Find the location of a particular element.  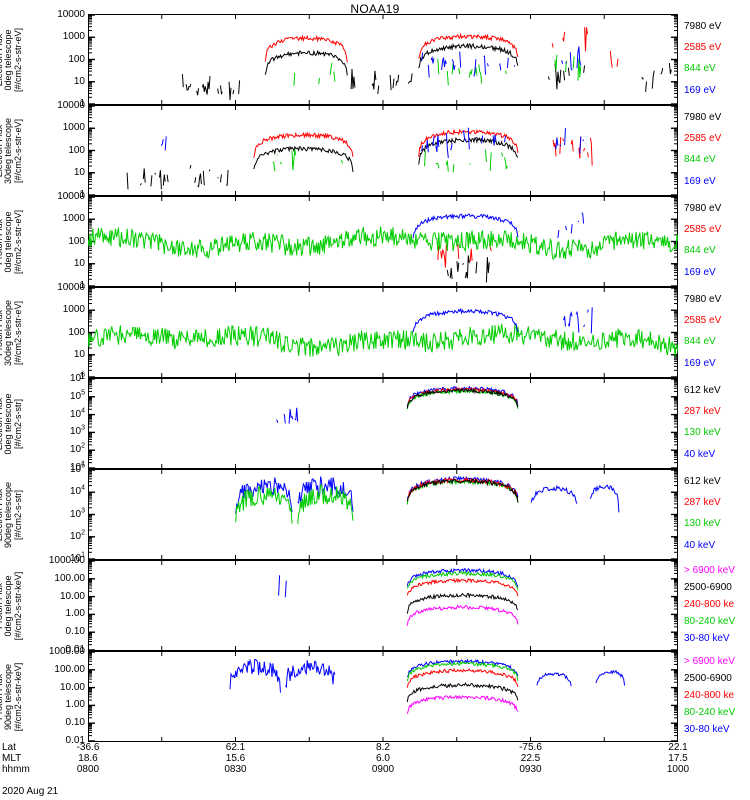

legend-item: 30-80 keV is located at coordinates (707, 639).